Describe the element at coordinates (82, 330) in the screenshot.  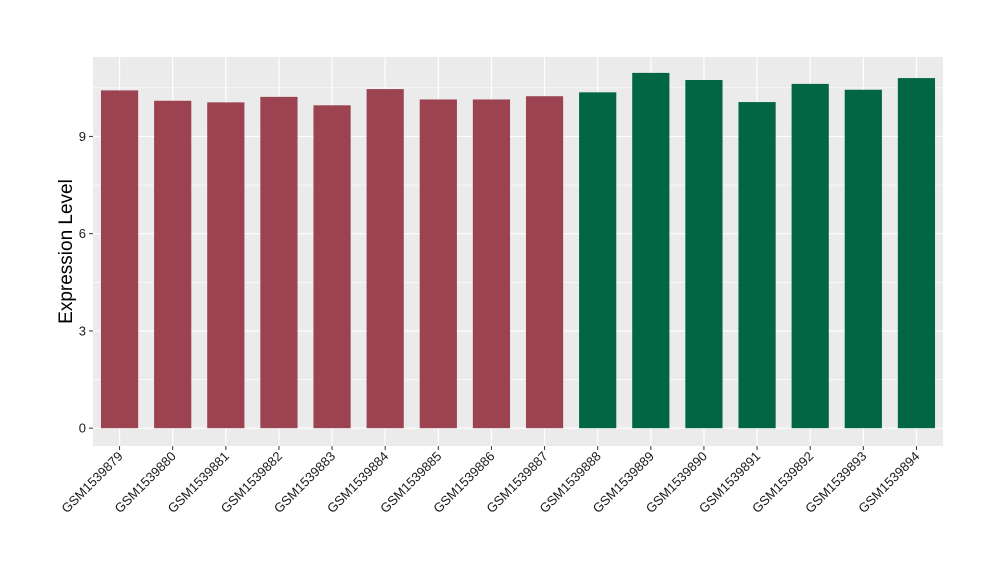
I see `y-tick-label: 3` at that location.